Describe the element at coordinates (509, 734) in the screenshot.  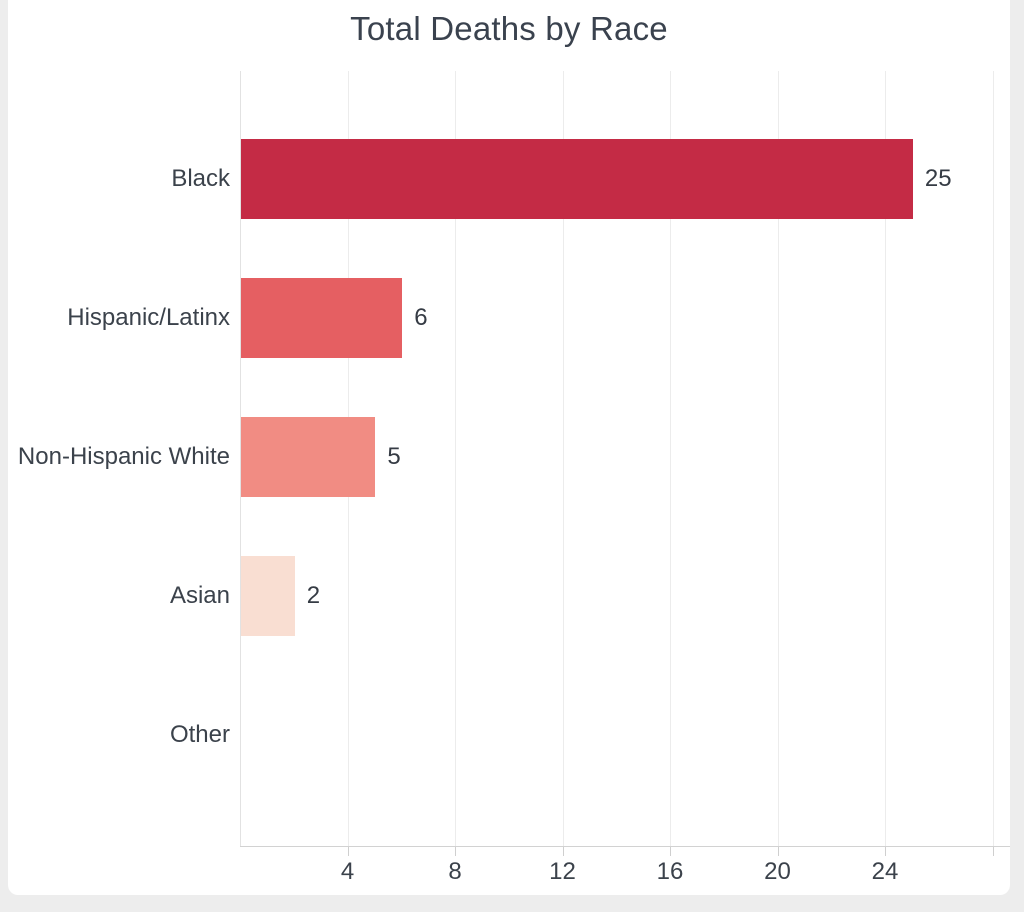
I see `bar-row: Other` at that location.